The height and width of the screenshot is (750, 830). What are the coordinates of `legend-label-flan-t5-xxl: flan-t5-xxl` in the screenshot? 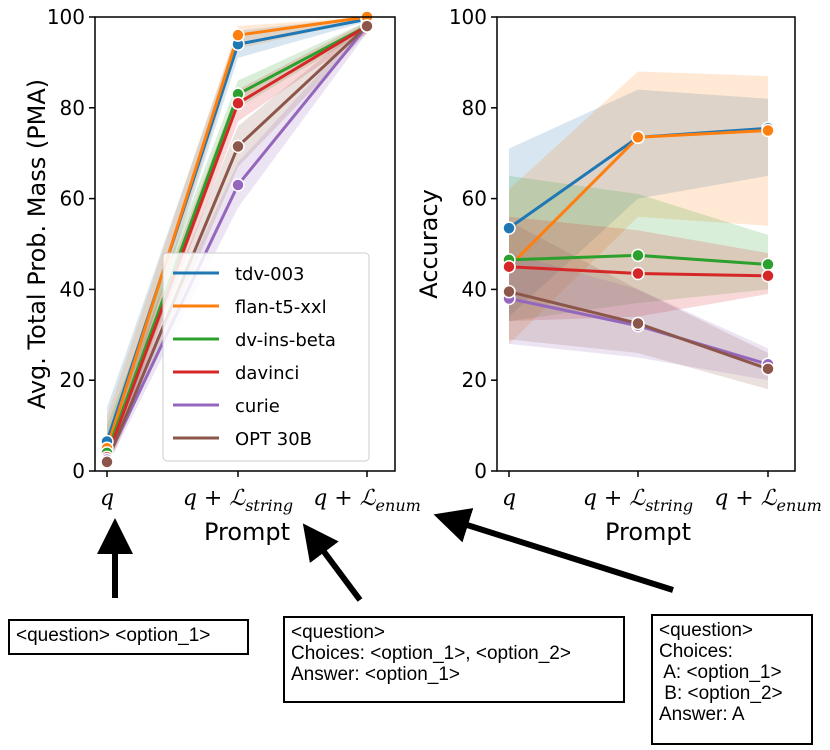 It's located at (281, 307).